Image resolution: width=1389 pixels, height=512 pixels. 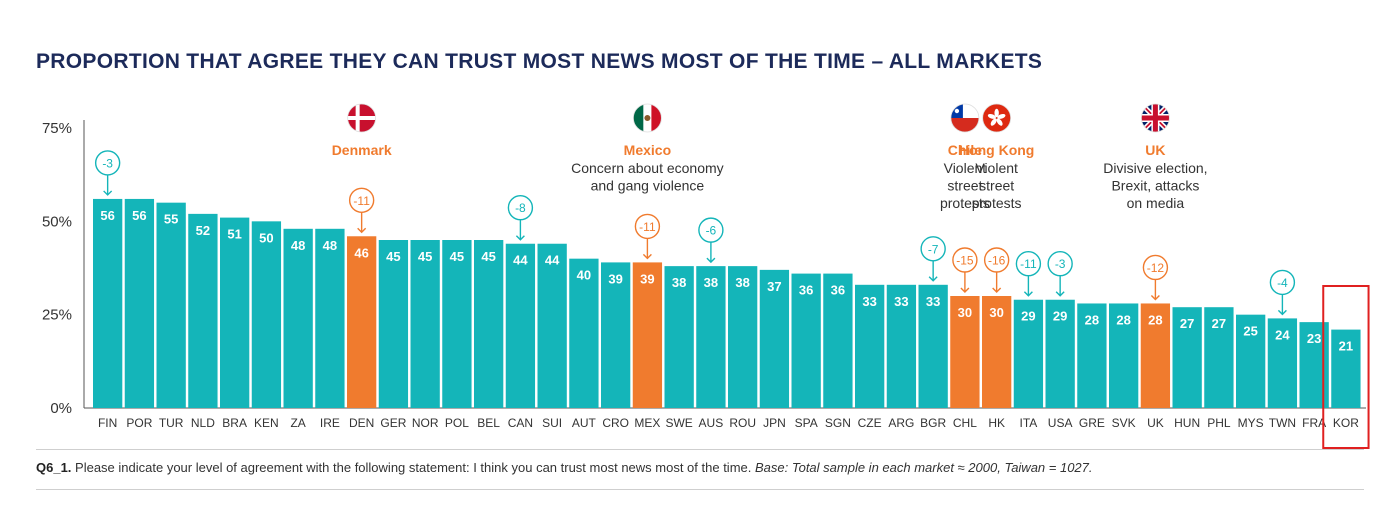 What do you see at coordinates (584, 275) in the screenshot?
I see `bar-value-label: 40` at bounding box center [584, 275].